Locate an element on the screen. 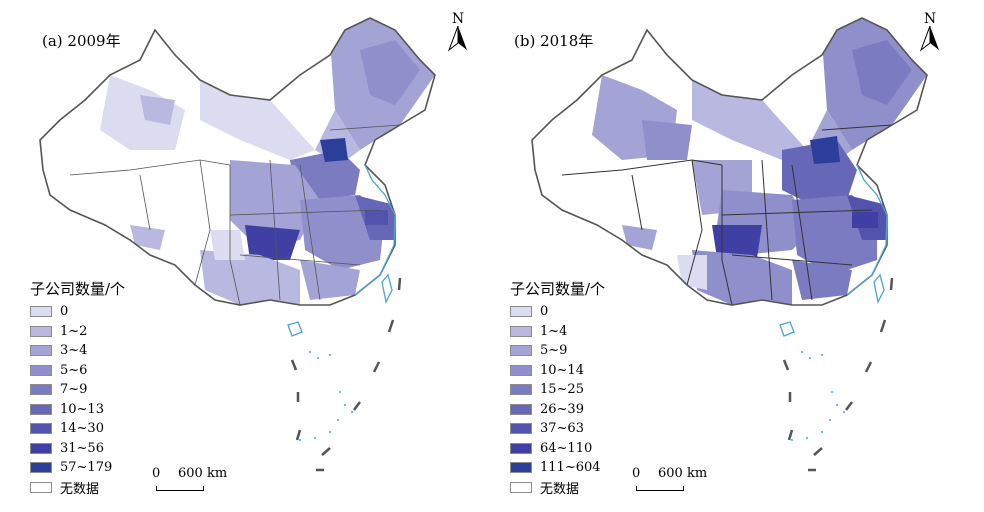 This screenshot has height=512, width=984. legend-item: 64~110 is located at coordinates (557, 449).